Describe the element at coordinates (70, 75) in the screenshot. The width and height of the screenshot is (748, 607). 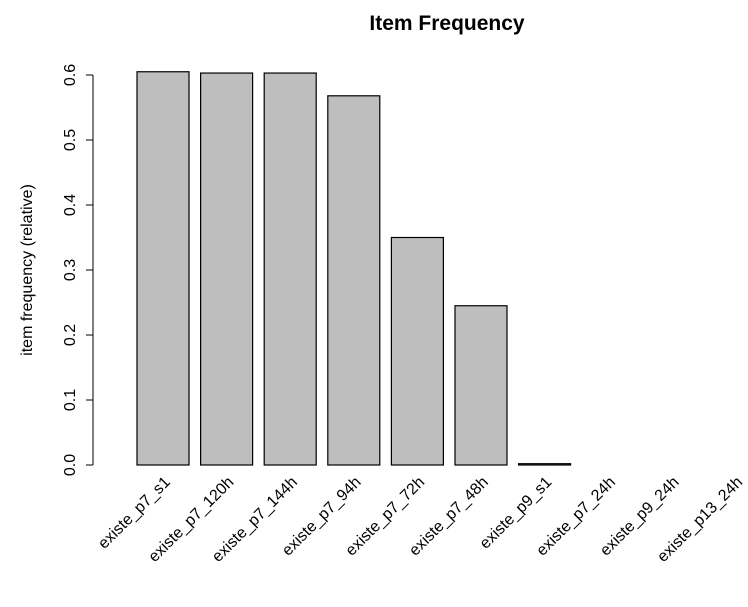
I see `y-tick-label: 0.6` at that location.